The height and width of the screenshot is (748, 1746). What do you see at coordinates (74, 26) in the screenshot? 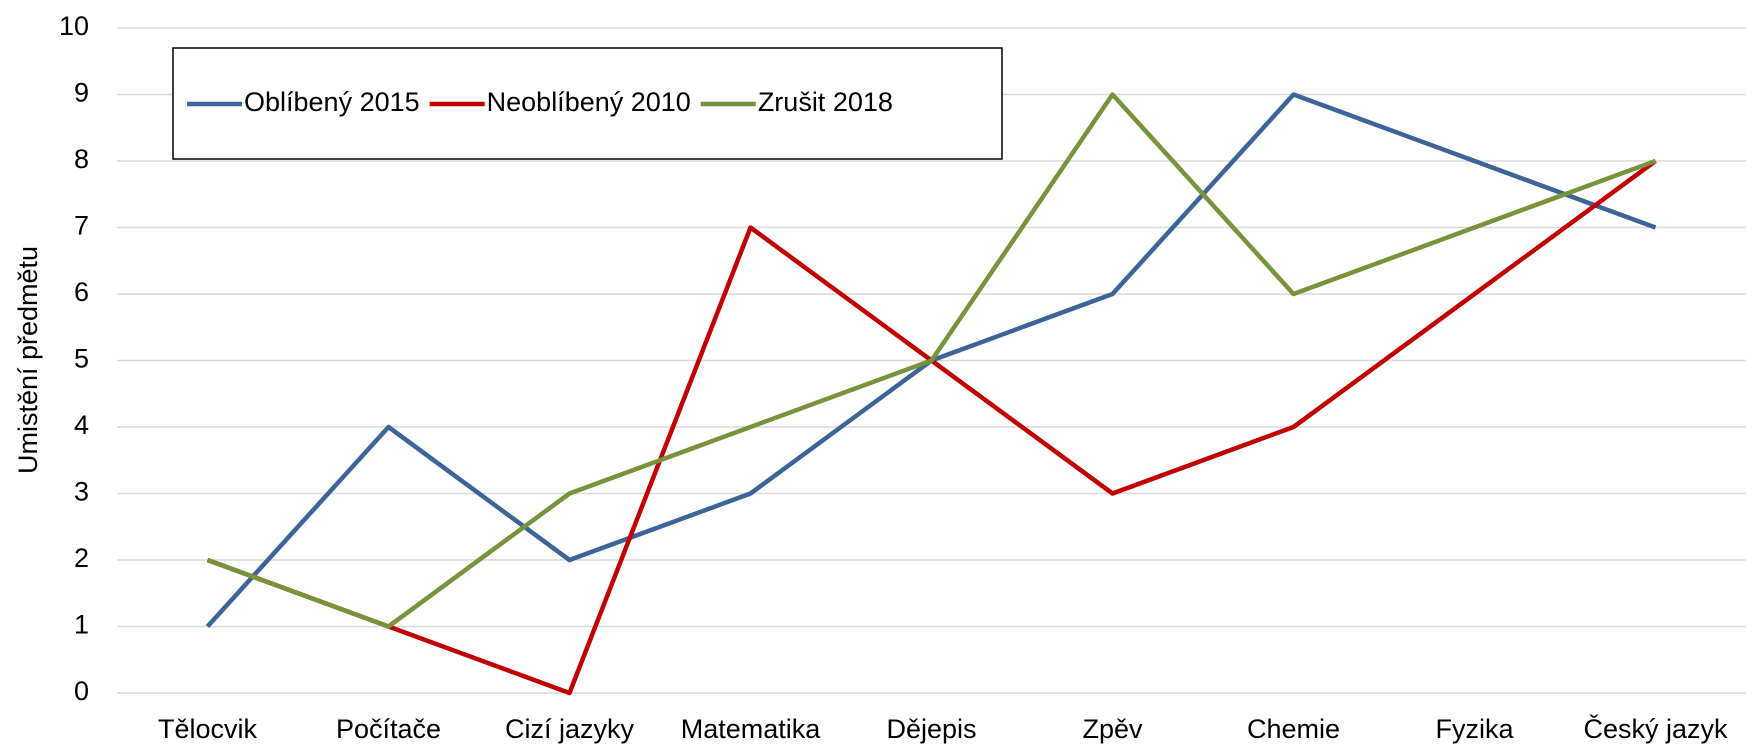
I see `y-tick-label: 10` at bounding box center [74, 26].